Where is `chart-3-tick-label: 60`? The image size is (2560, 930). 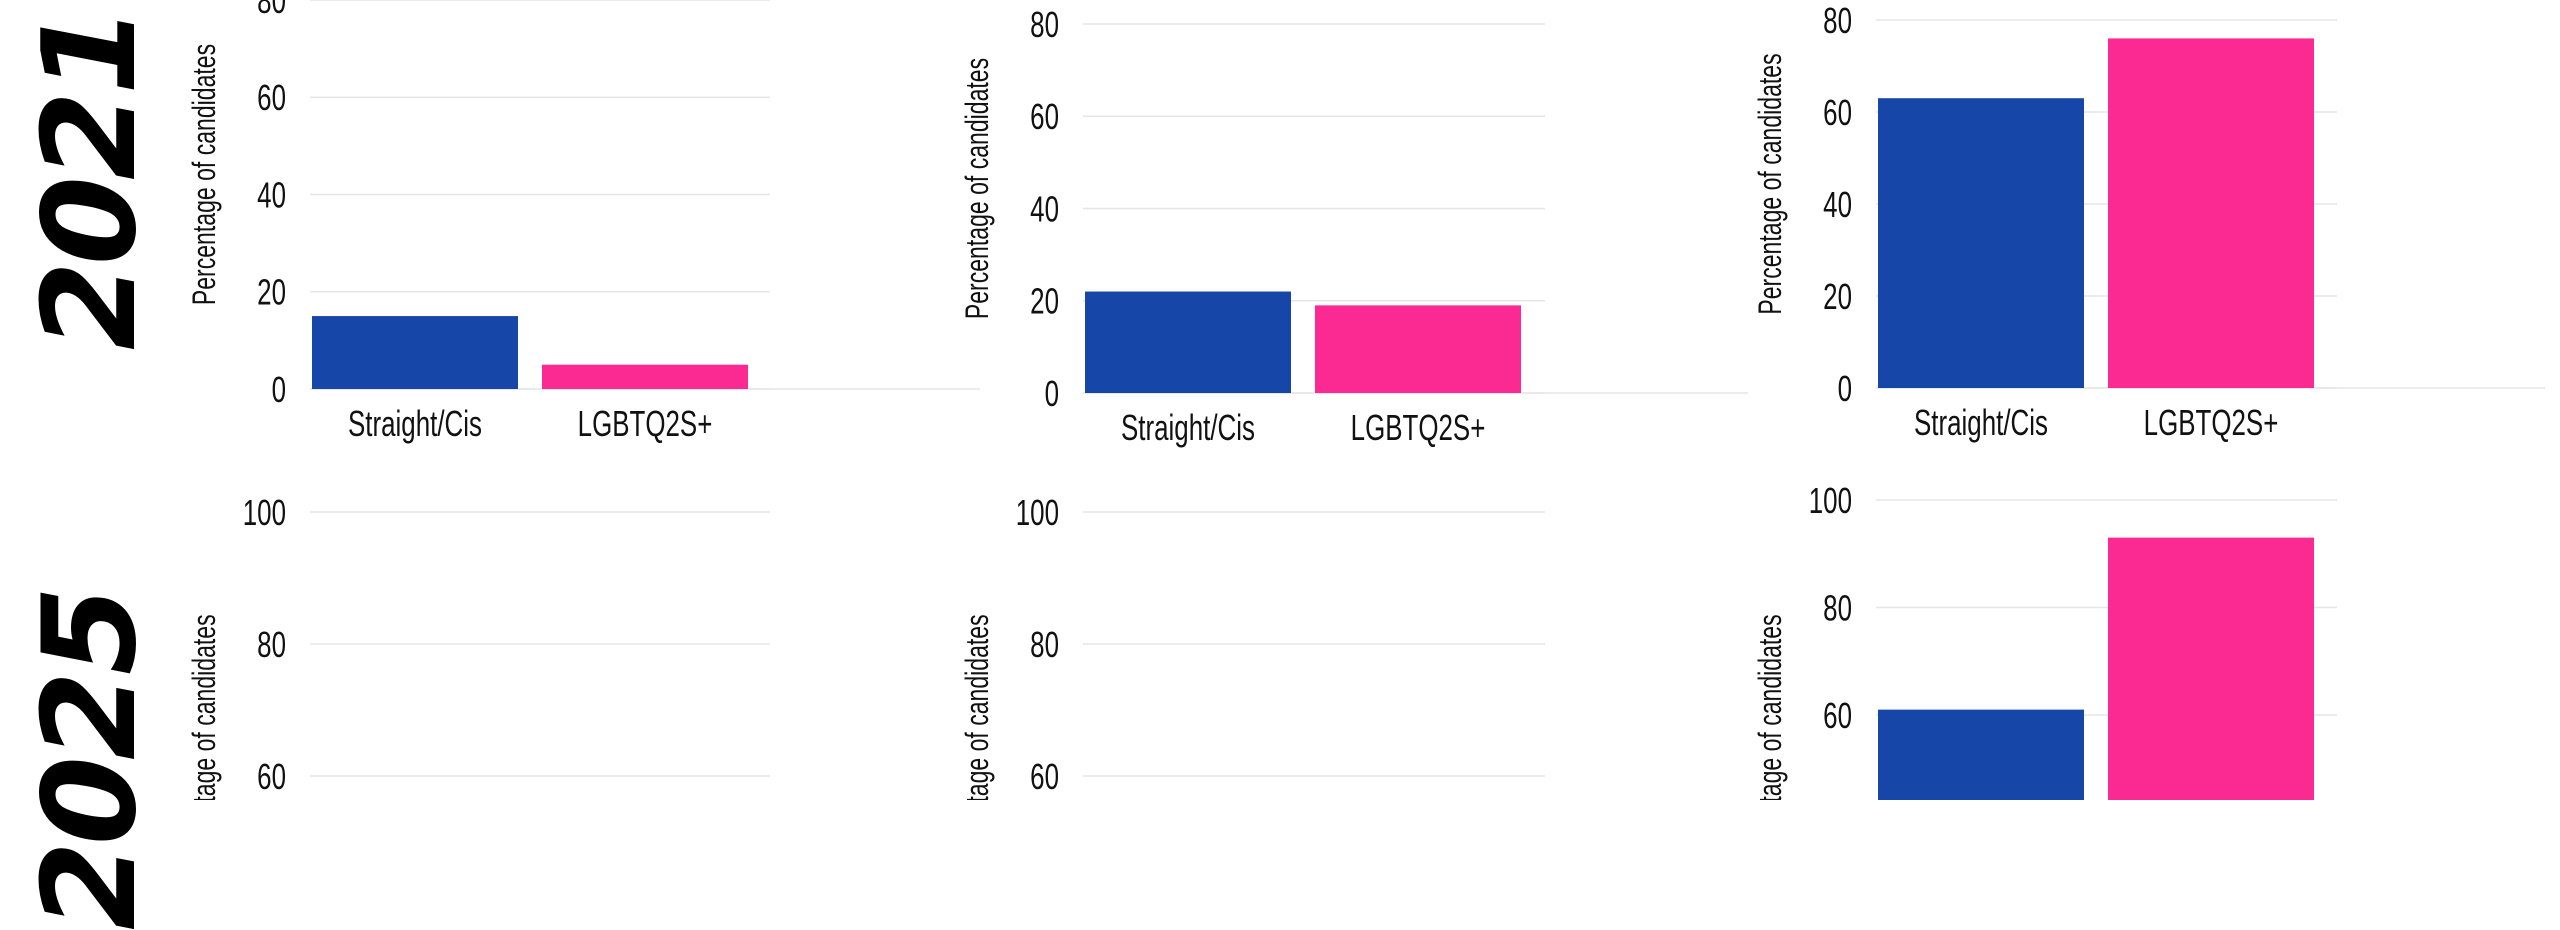
chart-3-tick-label: 60 is located at coordinates (271, 777).